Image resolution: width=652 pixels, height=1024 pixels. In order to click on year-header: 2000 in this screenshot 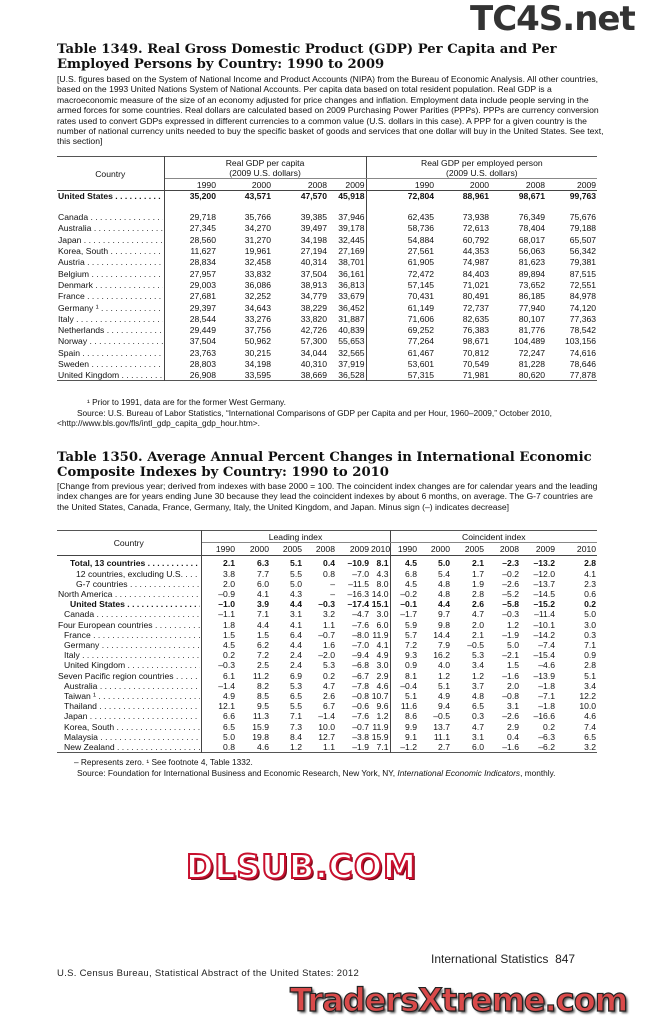, I will do `click(440, 549)`.